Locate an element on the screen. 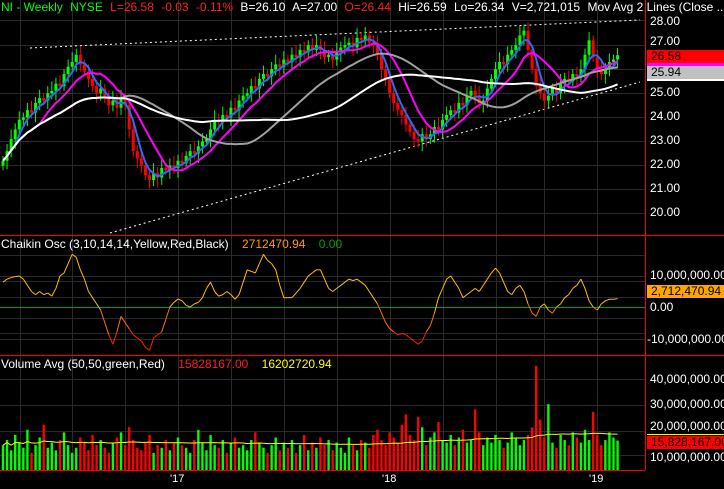 The height and width of the screenshot is (489, 724). chaikin-zero: 0.00 is located at coordinates (330, 244).